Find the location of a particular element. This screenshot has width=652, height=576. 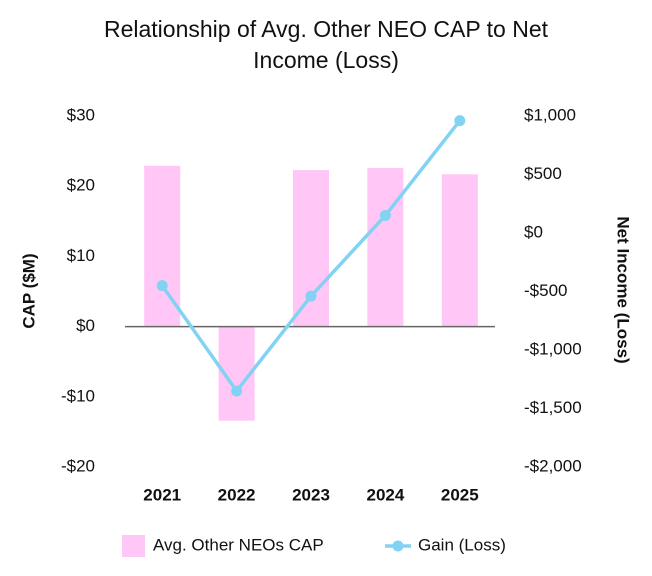

y-tick-label: $10 is located at coordinates (81, 255).